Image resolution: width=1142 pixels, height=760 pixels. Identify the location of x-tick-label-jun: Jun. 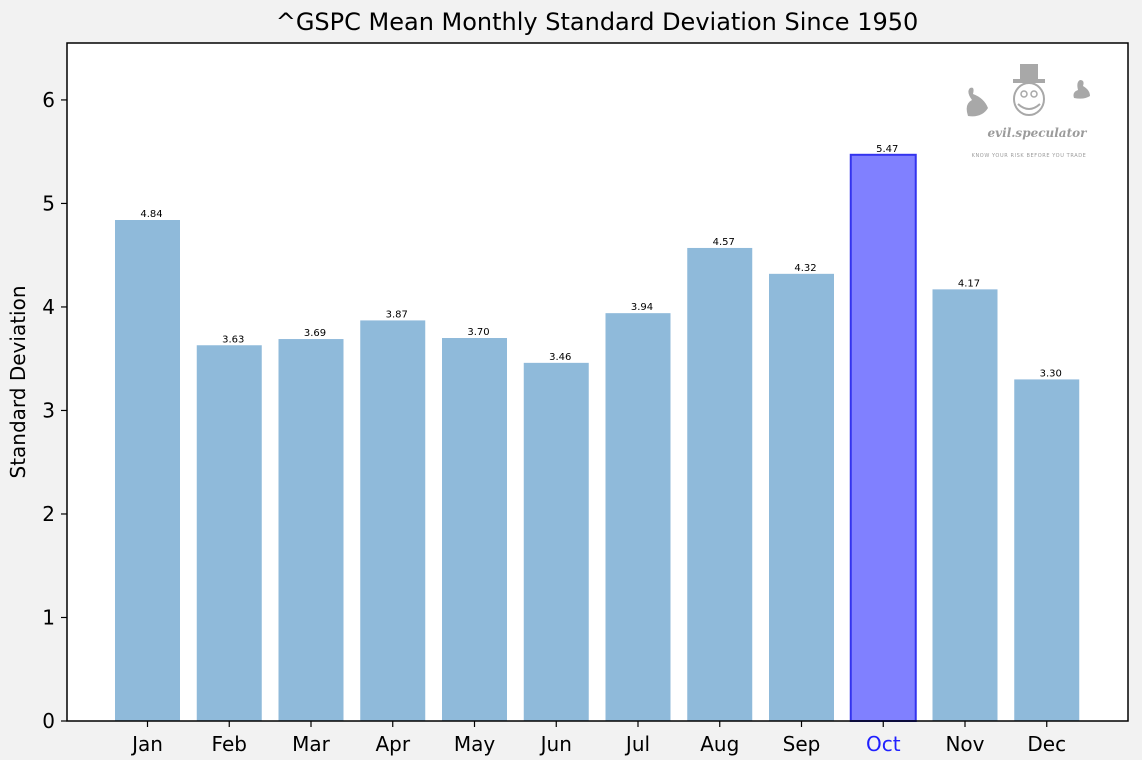
(555, 744).